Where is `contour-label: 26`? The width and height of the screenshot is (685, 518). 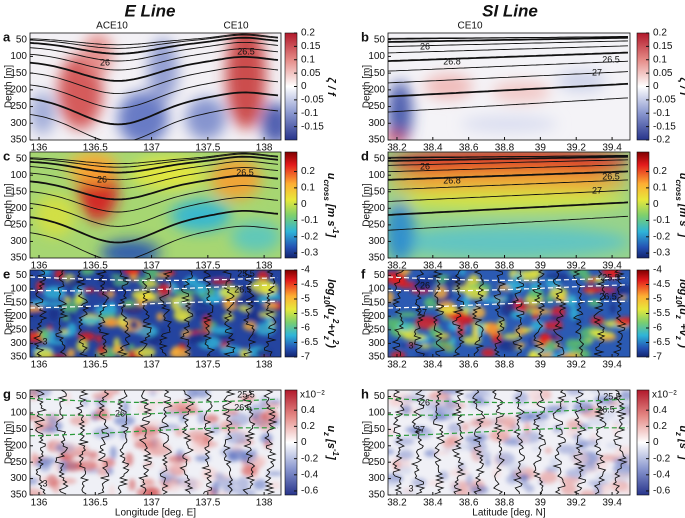
contour-label: 26 is located at coordinates (105, 62).